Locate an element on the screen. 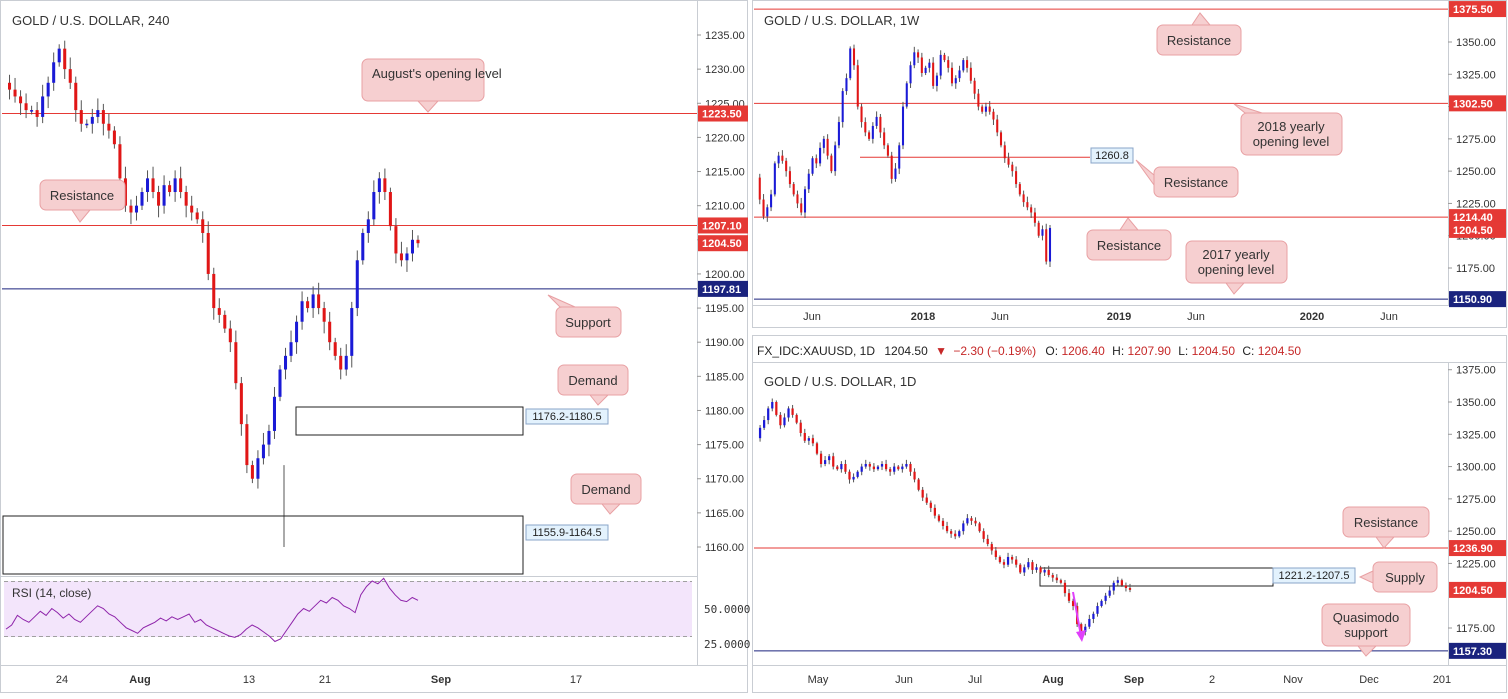  callout-2018-line2: opening level is located at coordinates (1291, 141).